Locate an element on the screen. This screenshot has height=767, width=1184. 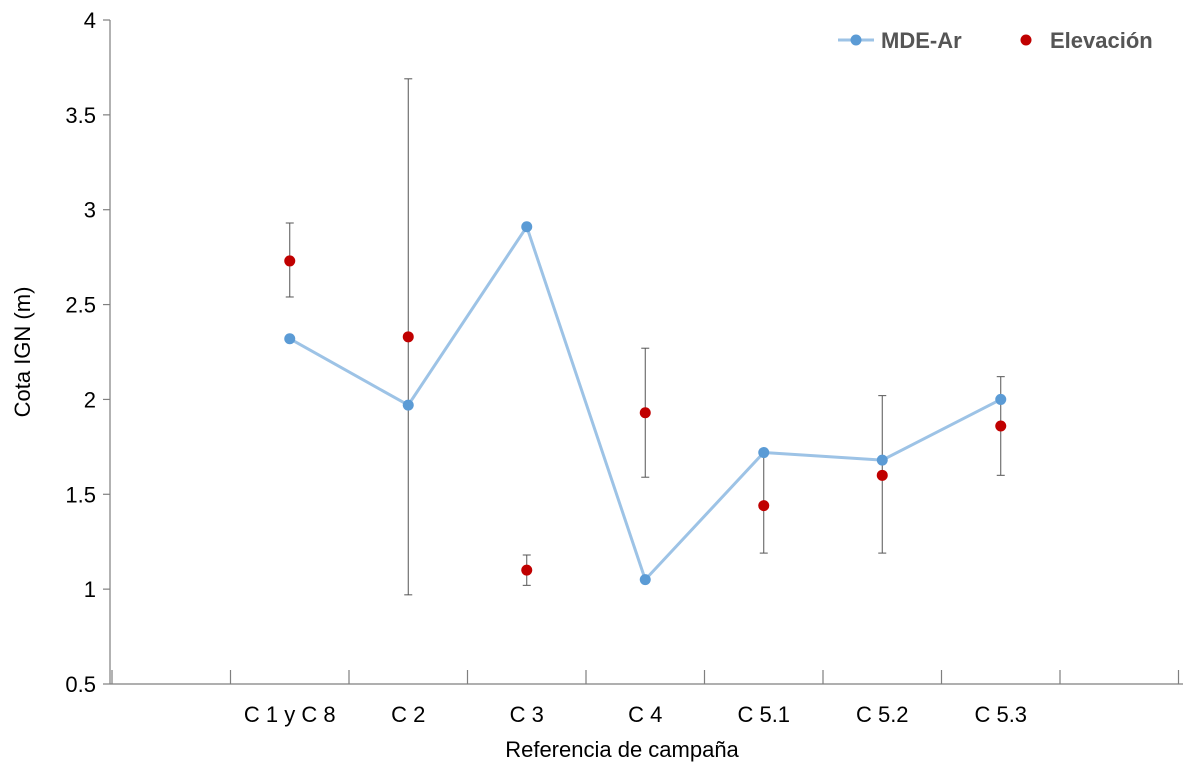
legend: MDE-Ar Elevación is located at coordinates (995, 40).